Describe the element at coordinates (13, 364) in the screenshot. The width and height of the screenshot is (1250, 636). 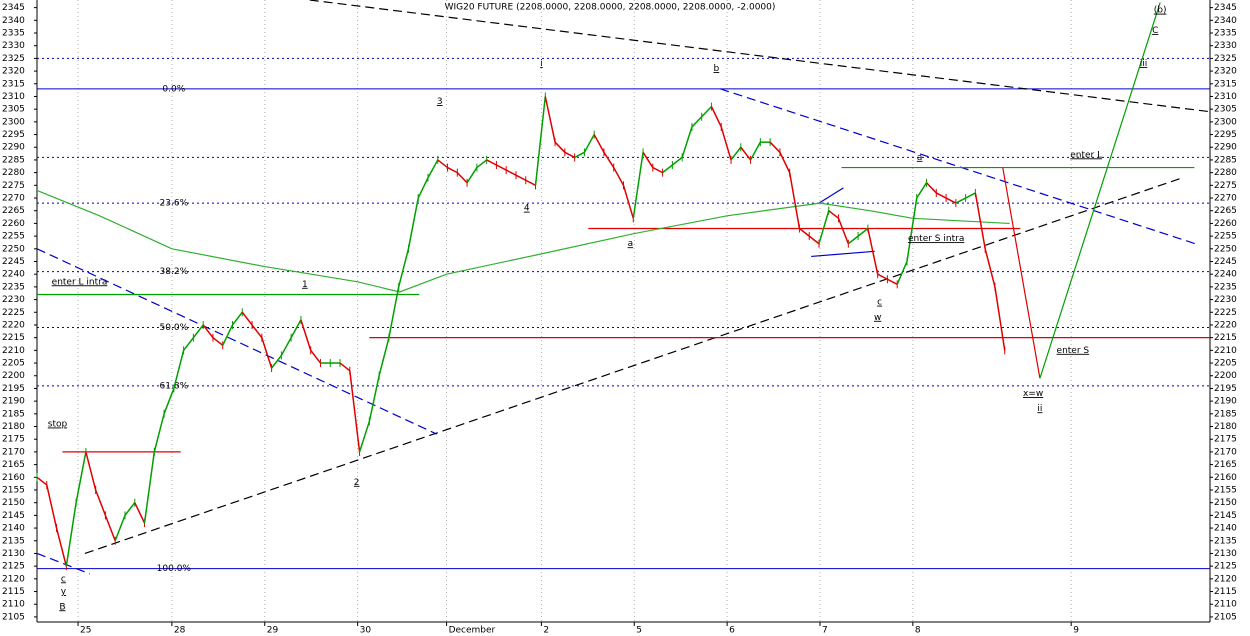
I see `y-tick-label-left: 2205` at that location.